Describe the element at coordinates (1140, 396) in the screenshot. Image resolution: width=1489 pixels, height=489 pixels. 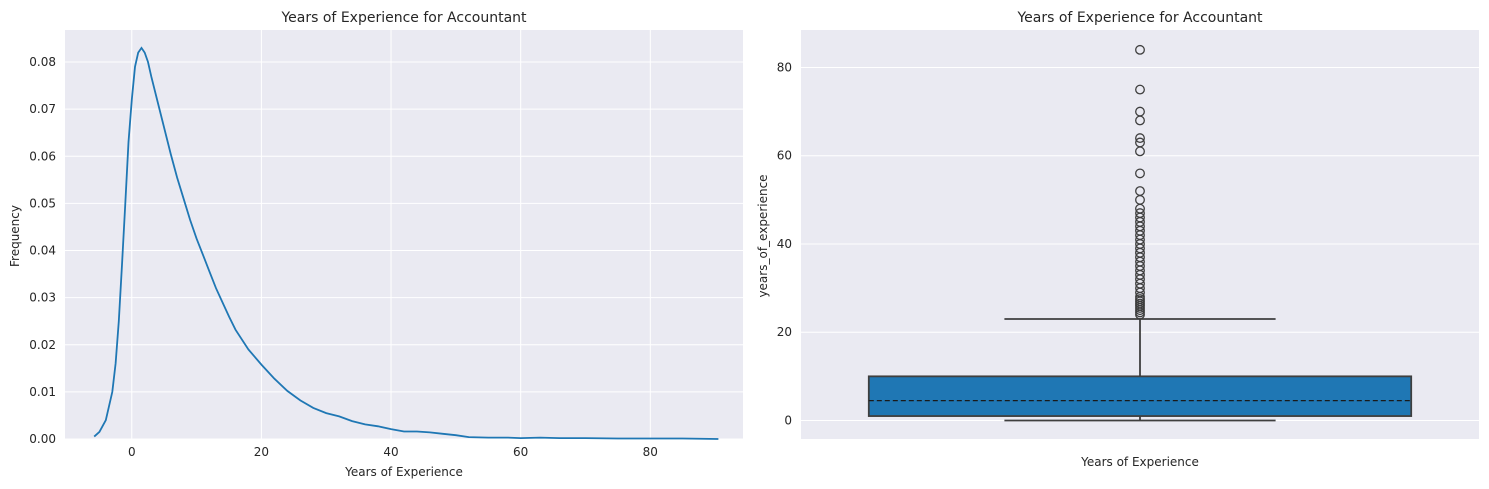
I see `interquartile-box` at that location.